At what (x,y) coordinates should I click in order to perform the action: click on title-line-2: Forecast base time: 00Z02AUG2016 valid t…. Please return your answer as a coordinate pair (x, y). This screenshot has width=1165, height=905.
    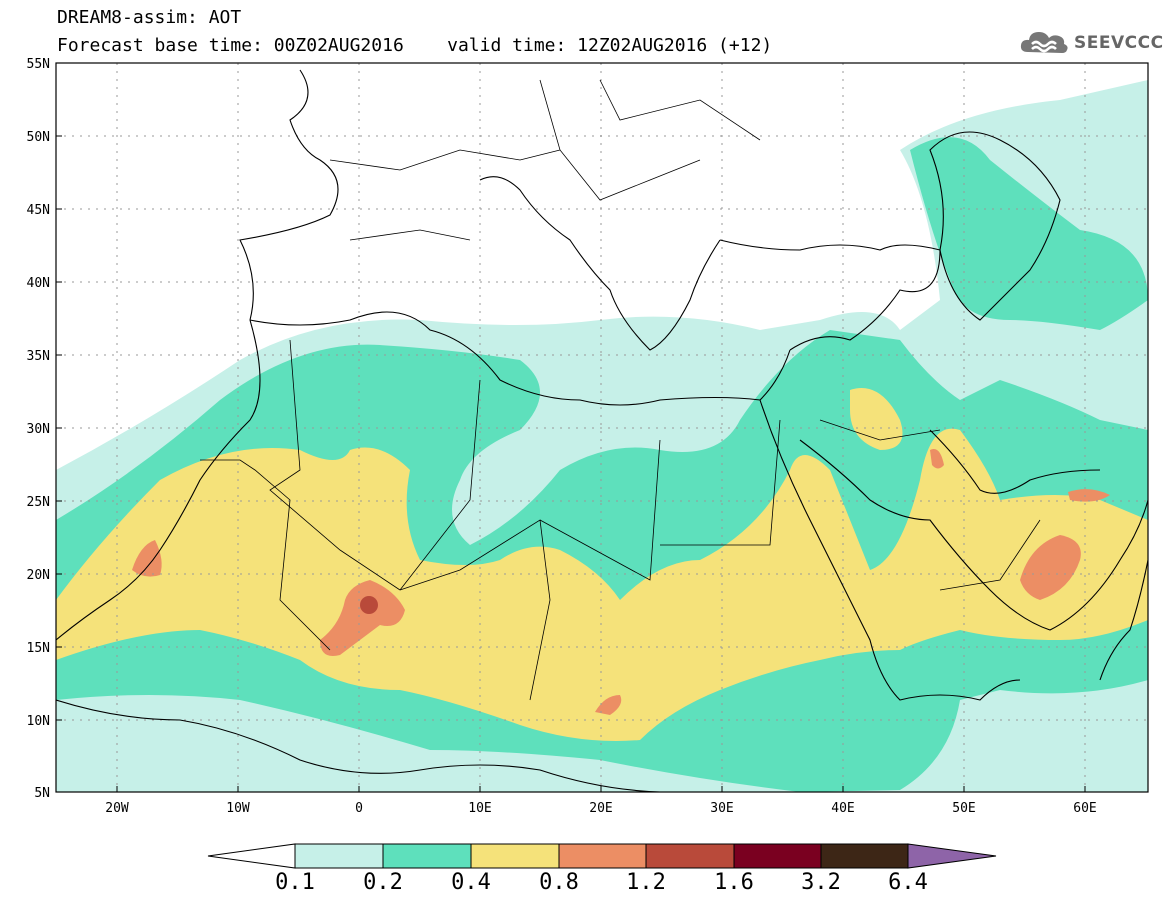
    Looking at the image, I should click on (415, 45).